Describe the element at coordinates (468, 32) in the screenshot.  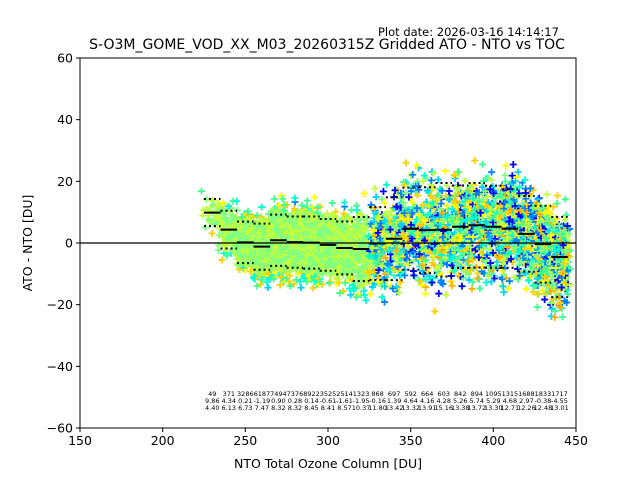
I see `plot-date: Plot date: 2026-03-16 14:14:17` at that location.